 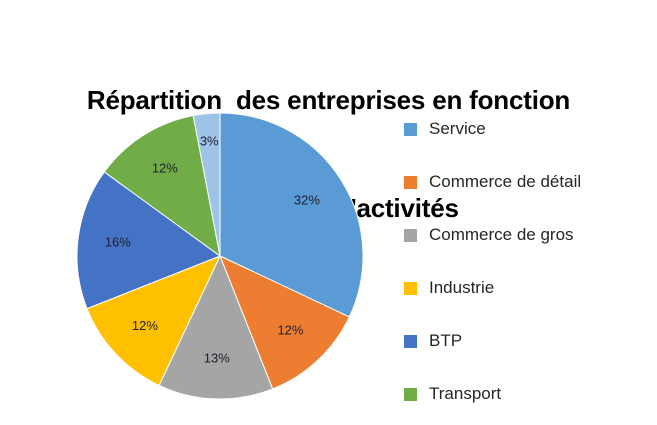 What do you see at coordinates (328, 100) in the screenshot?
I see `chart-title-line-1: Répartition des entreprises en fonction` at bounding box center [328, 100].